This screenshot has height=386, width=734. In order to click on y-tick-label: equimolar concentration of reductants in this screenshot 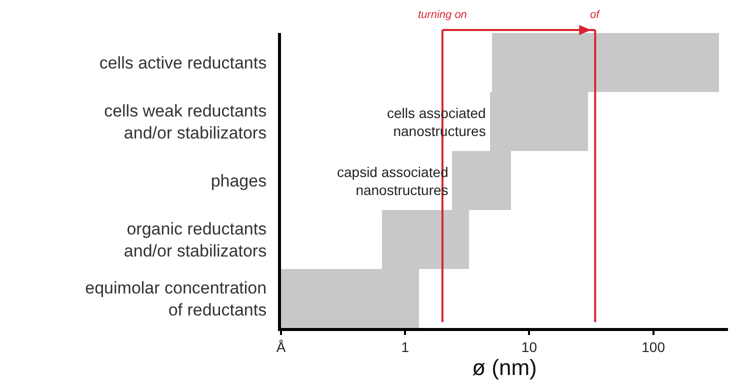, I will do `click(176, 299)`.